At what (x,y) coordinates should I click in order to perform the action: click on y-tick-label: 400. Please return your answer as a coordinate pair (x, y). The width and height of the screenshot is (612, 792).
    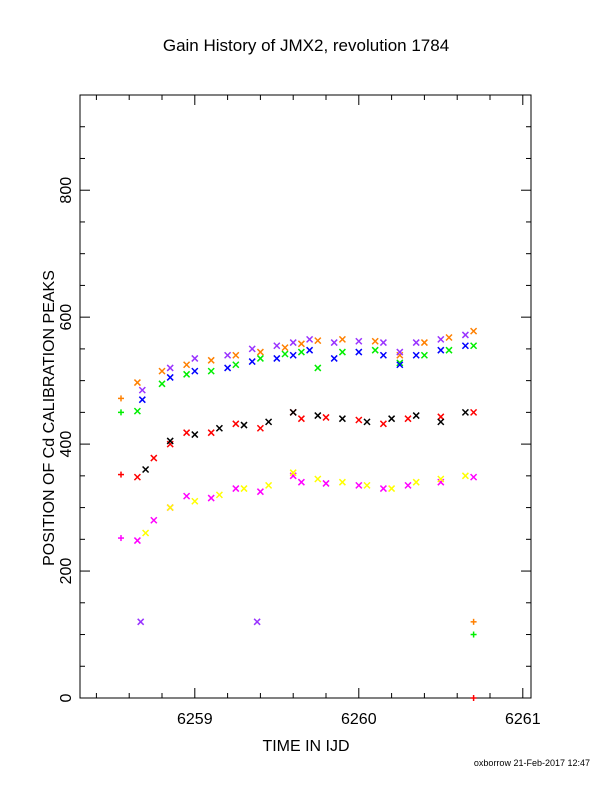
    Looking at the image, I should click on (66, 444).